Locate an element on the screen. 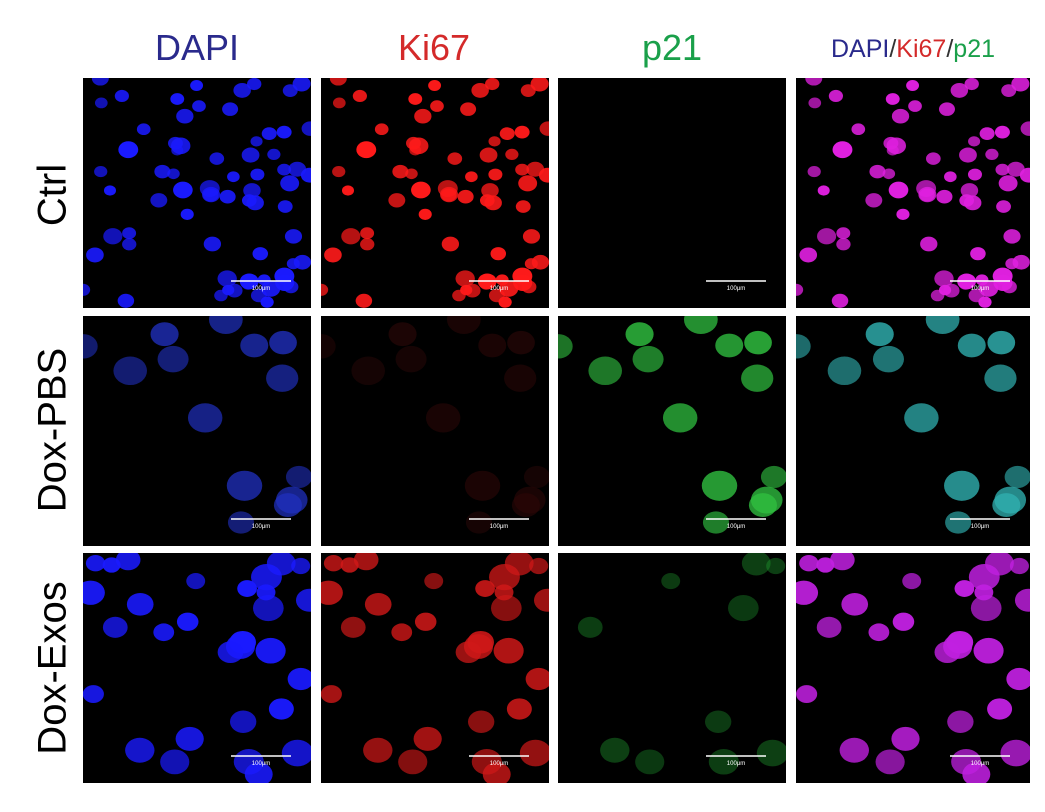 Image resolution: width=1045 pixels, height=812 pixels. merge-part: / is located at coordinates (892, 49).